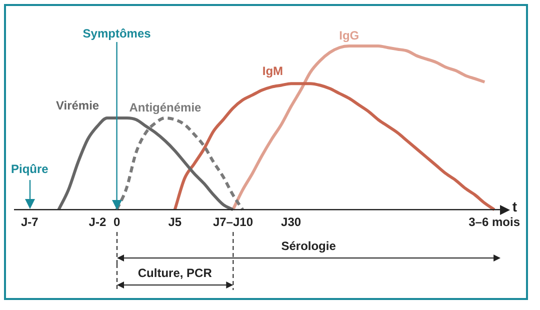 The height and width of the screenshot is (310, 540). I want to click on annotation: Piqûre, so click(30, 169).